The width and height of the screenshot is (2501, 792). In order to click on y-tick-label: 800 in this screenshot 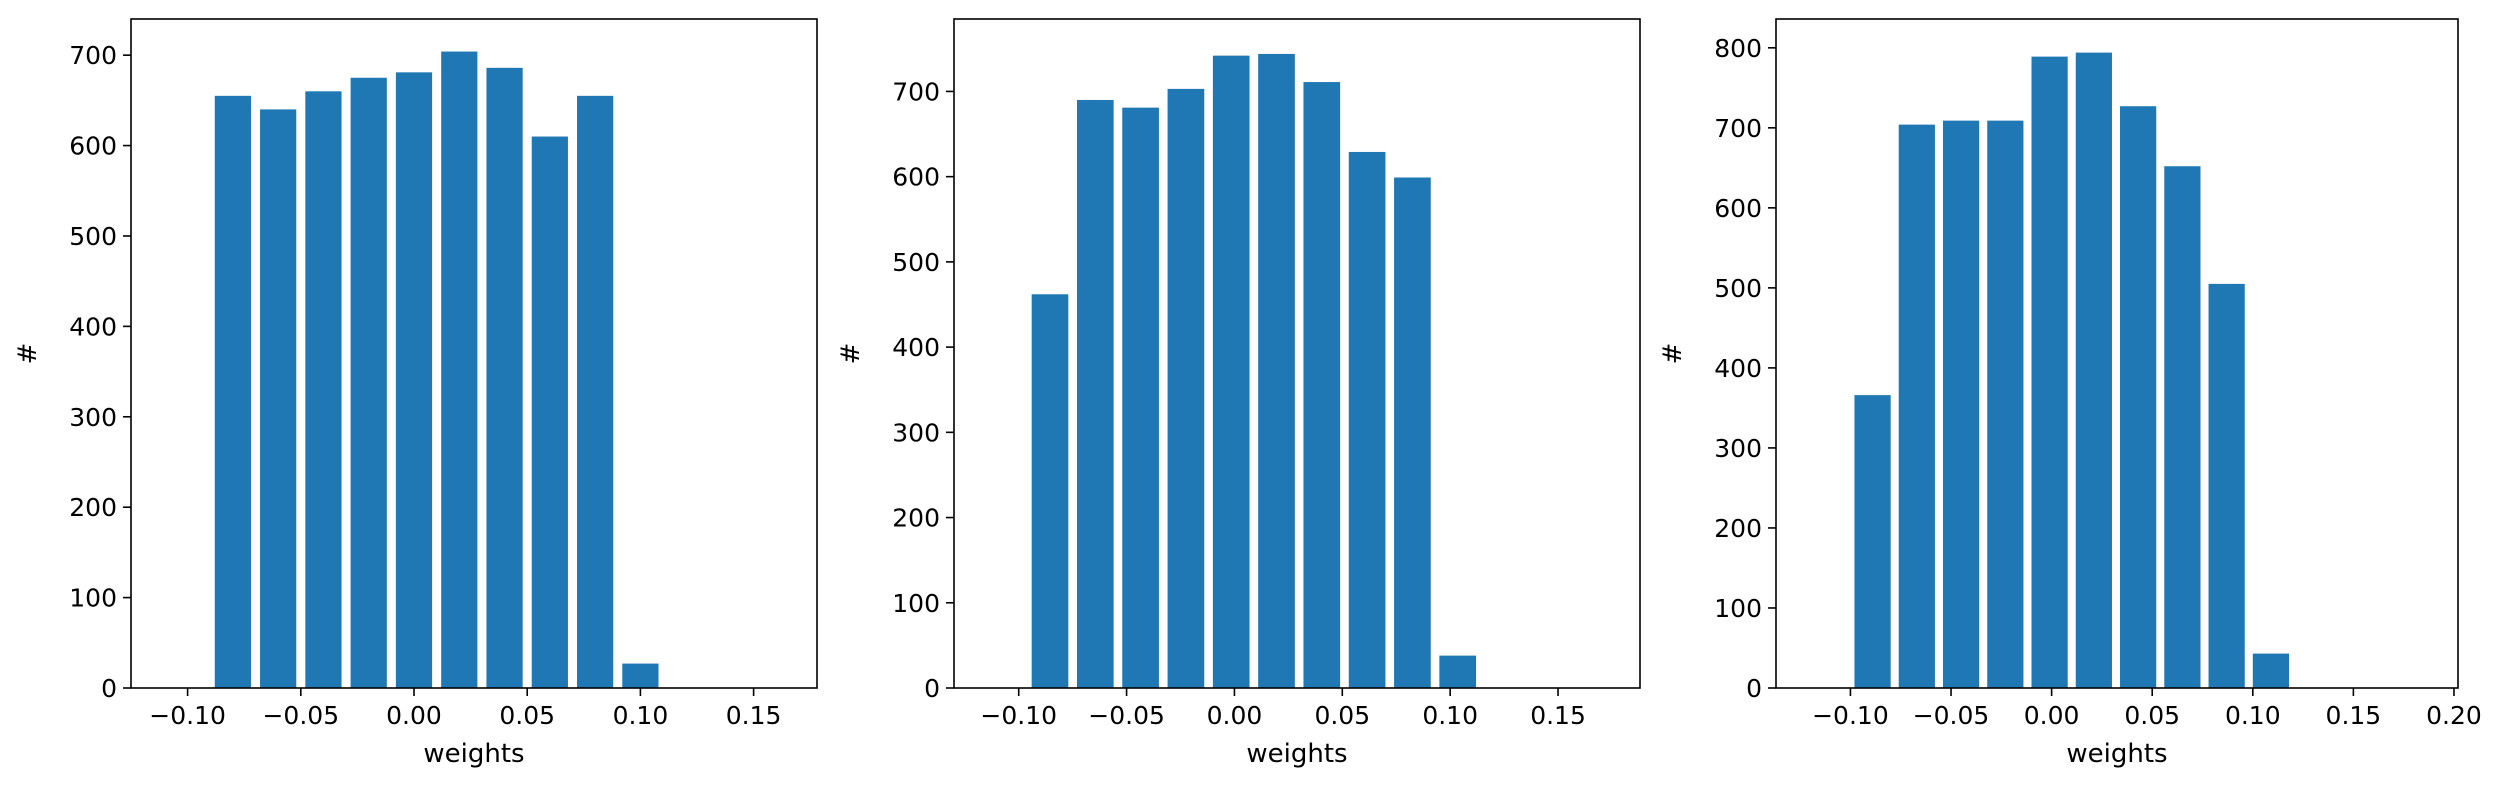, I will do `click(1738, 48)`.